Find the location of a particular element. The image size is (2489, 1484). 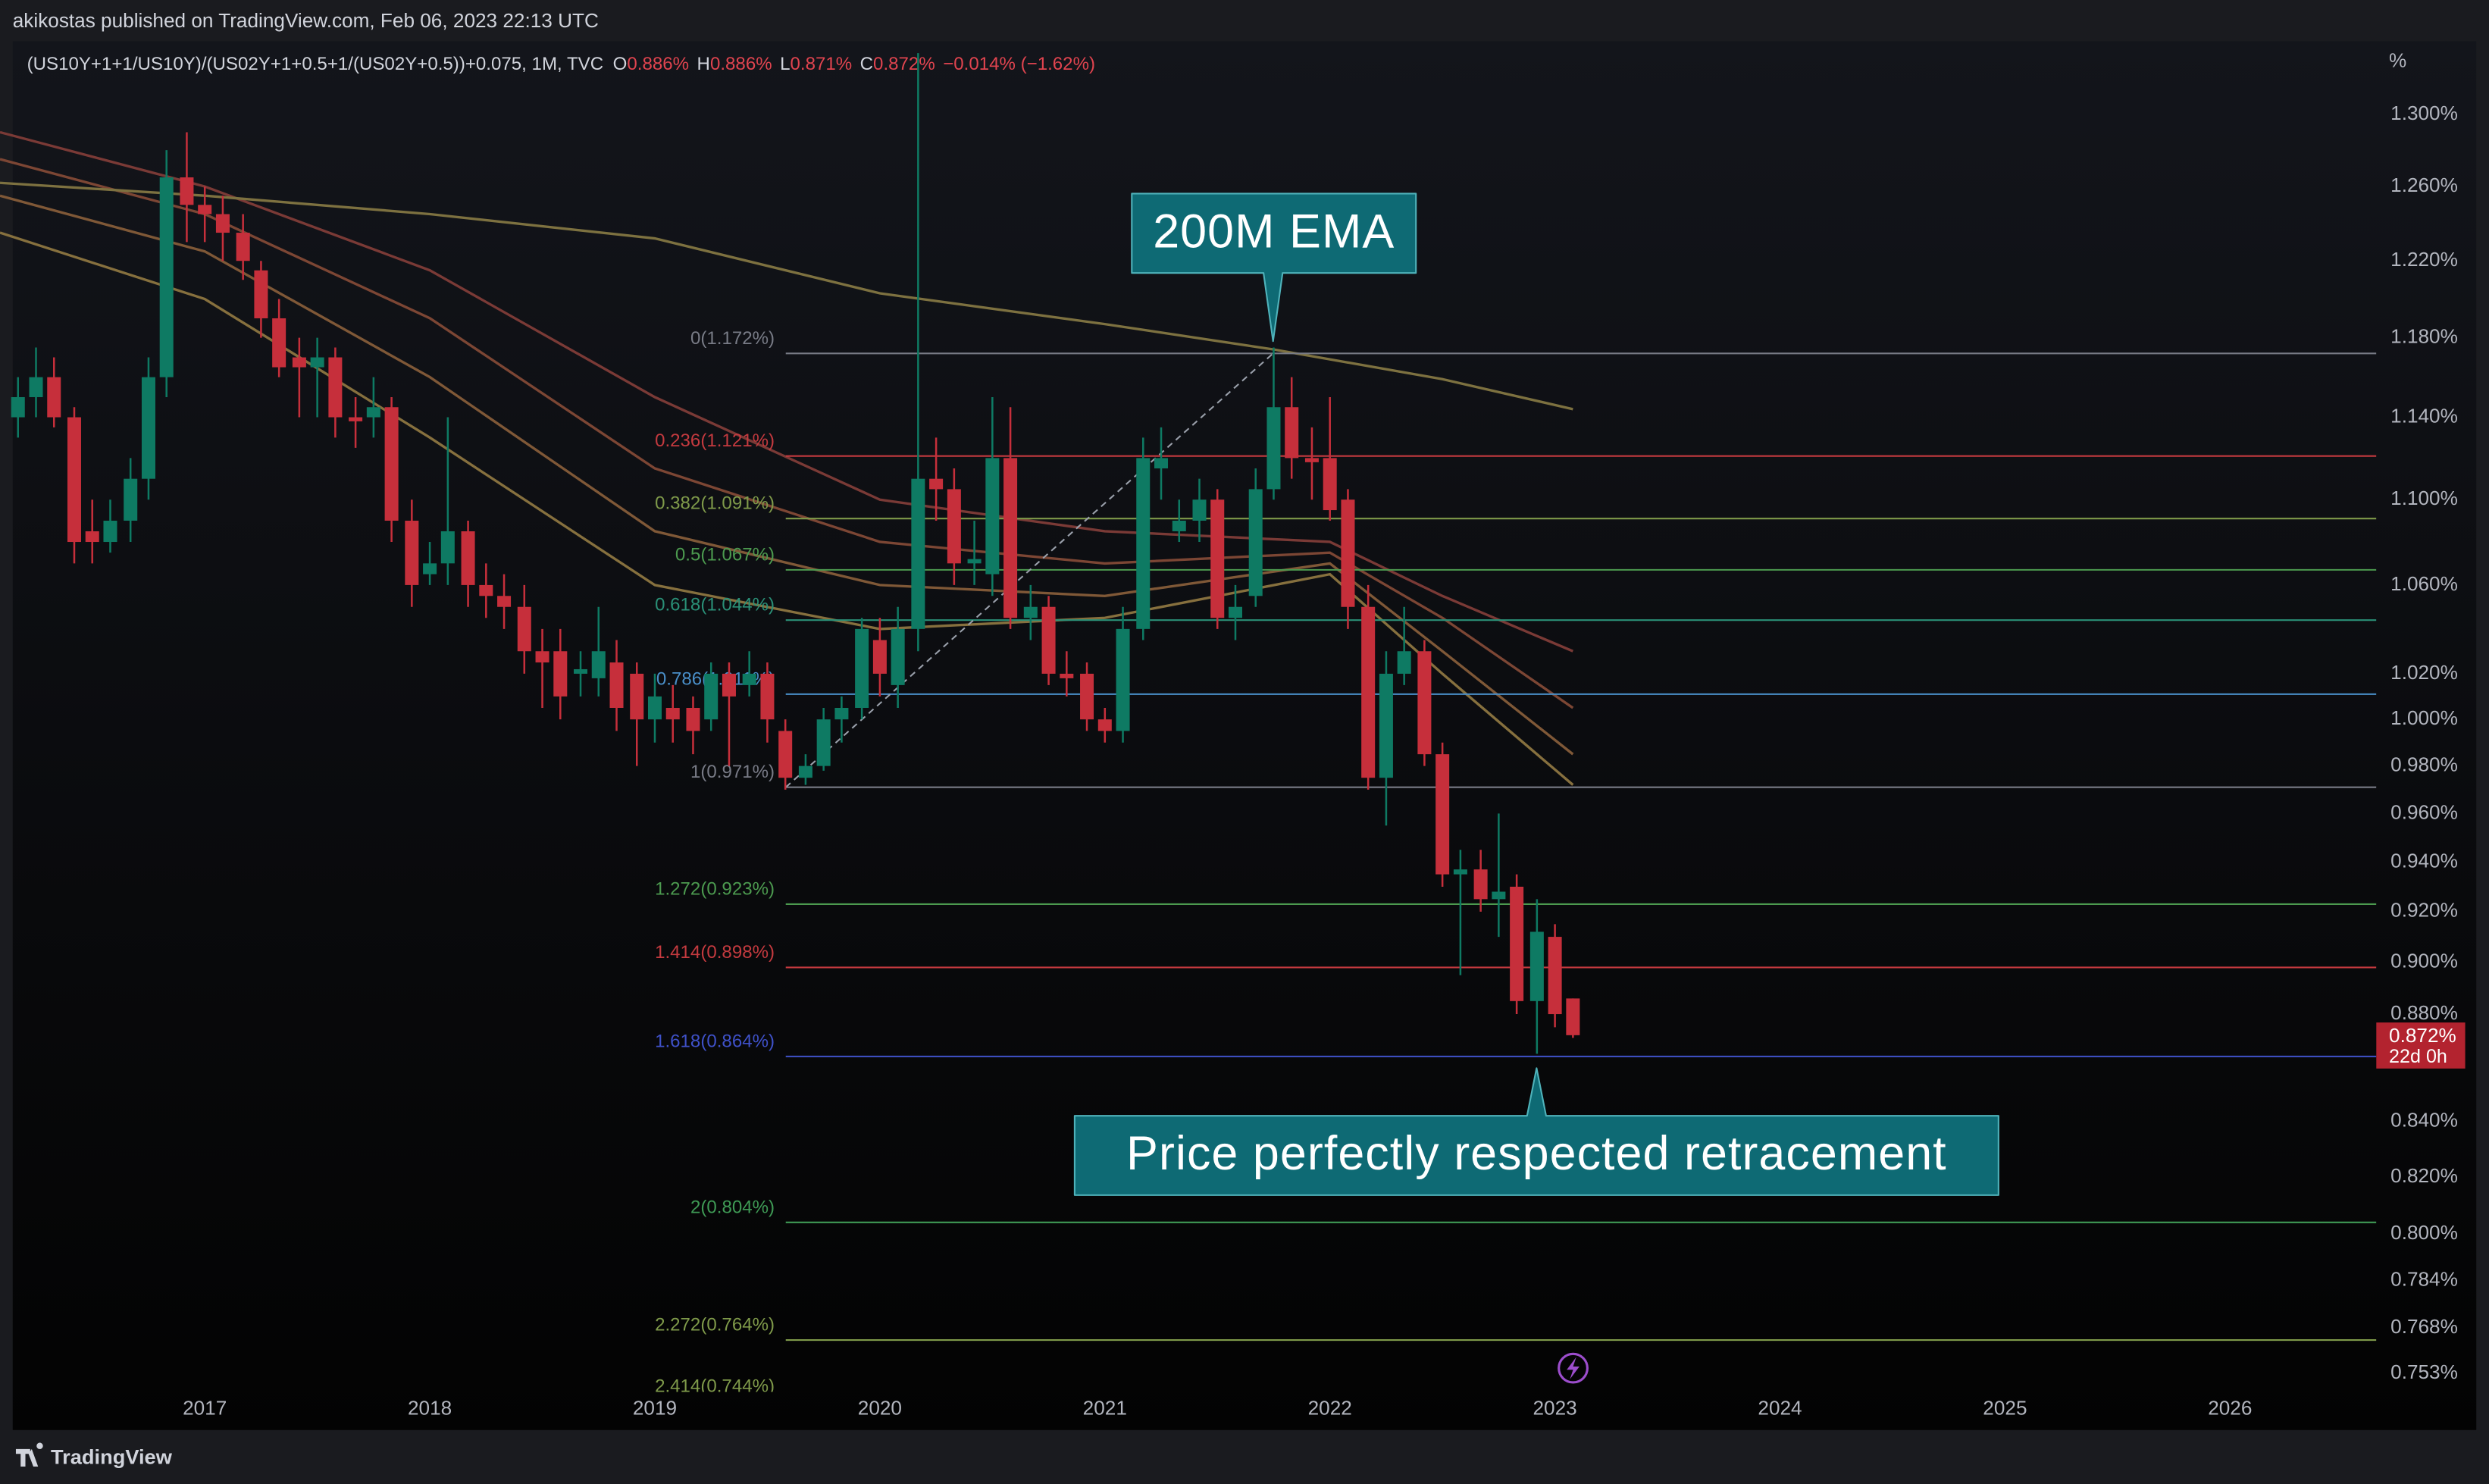

legend-key: O is located at coordinates (620, 64).